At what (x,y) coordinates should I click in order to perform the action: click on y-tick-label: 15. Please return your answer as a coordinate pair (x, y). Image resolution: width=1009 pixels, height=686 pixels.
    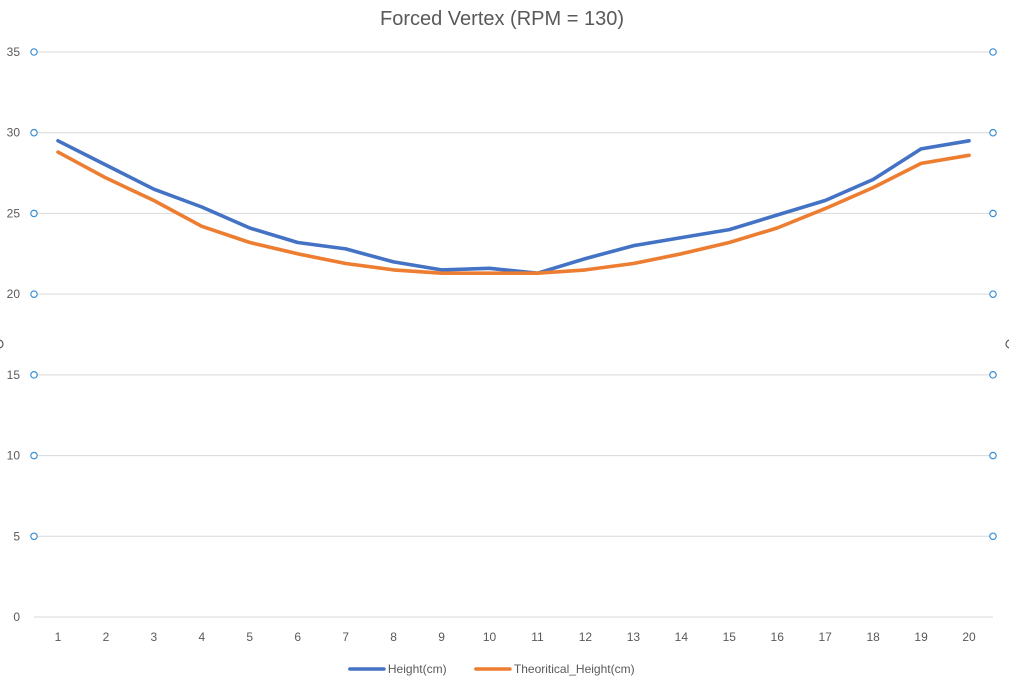
    Looking at the image, I should click on (14, 375).